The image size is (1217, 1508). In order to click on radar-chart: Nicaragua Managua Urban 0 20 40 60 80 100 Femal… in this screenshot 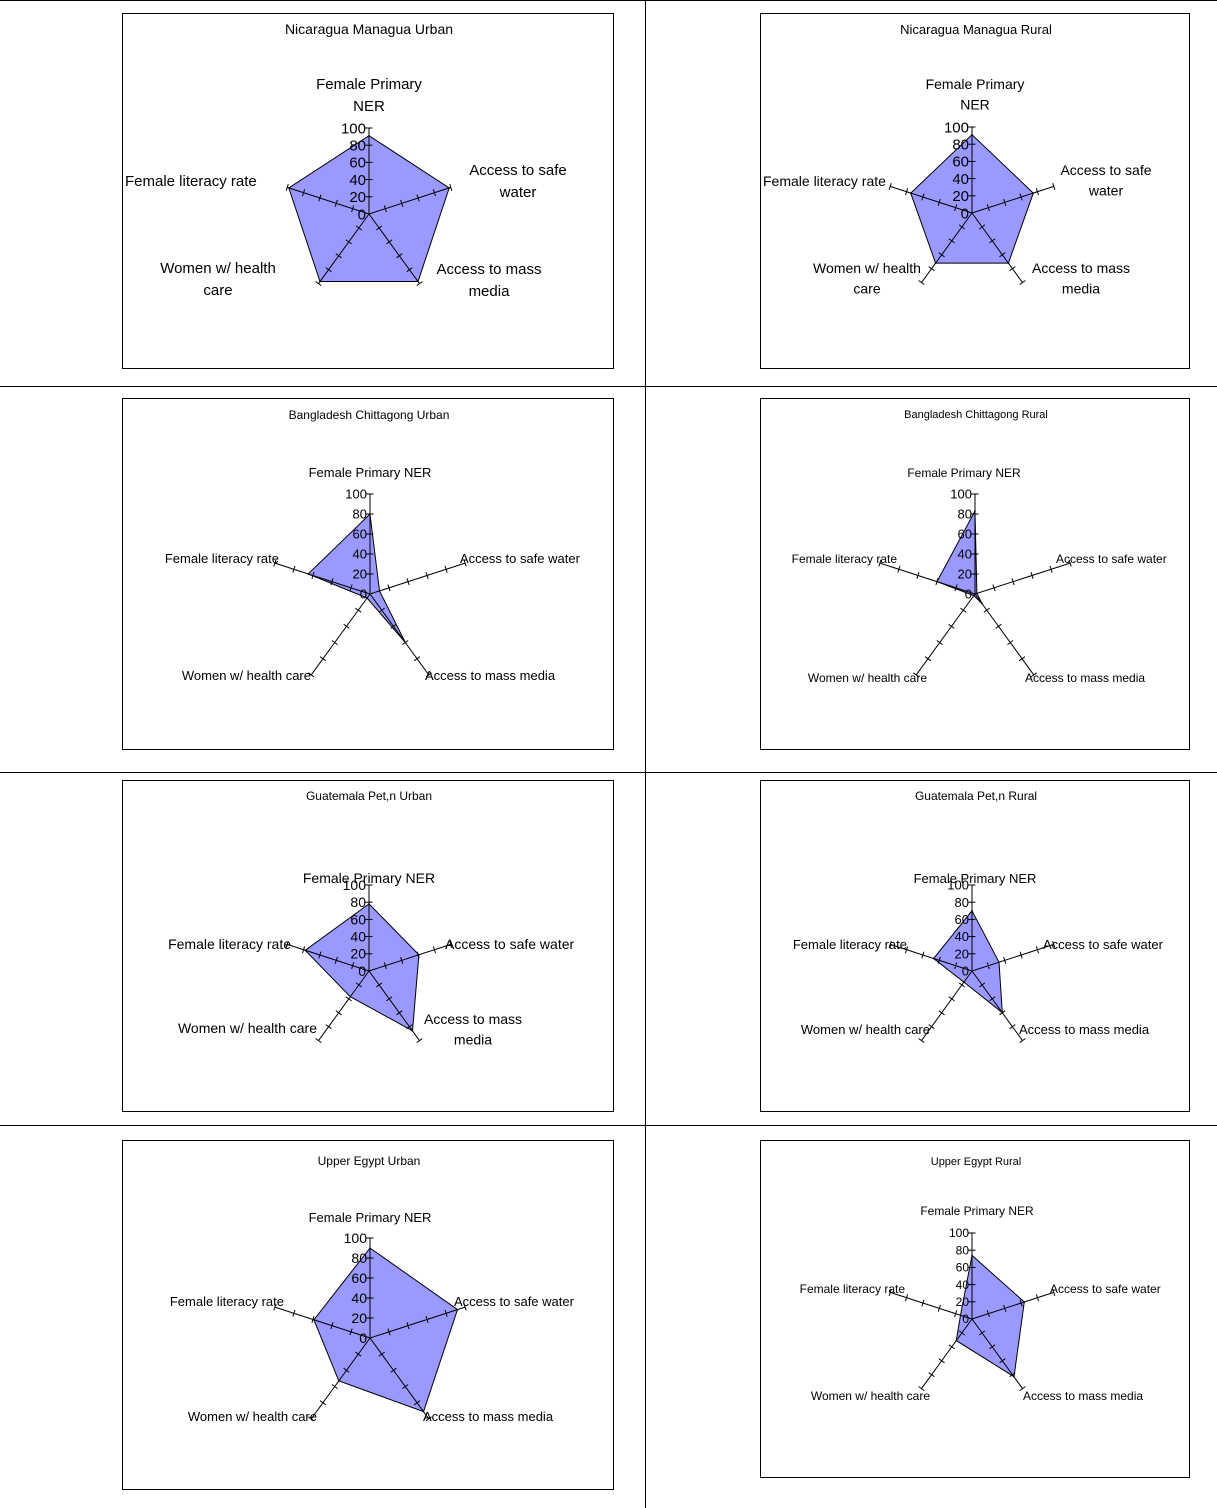, I will do `click(368, 191)`.